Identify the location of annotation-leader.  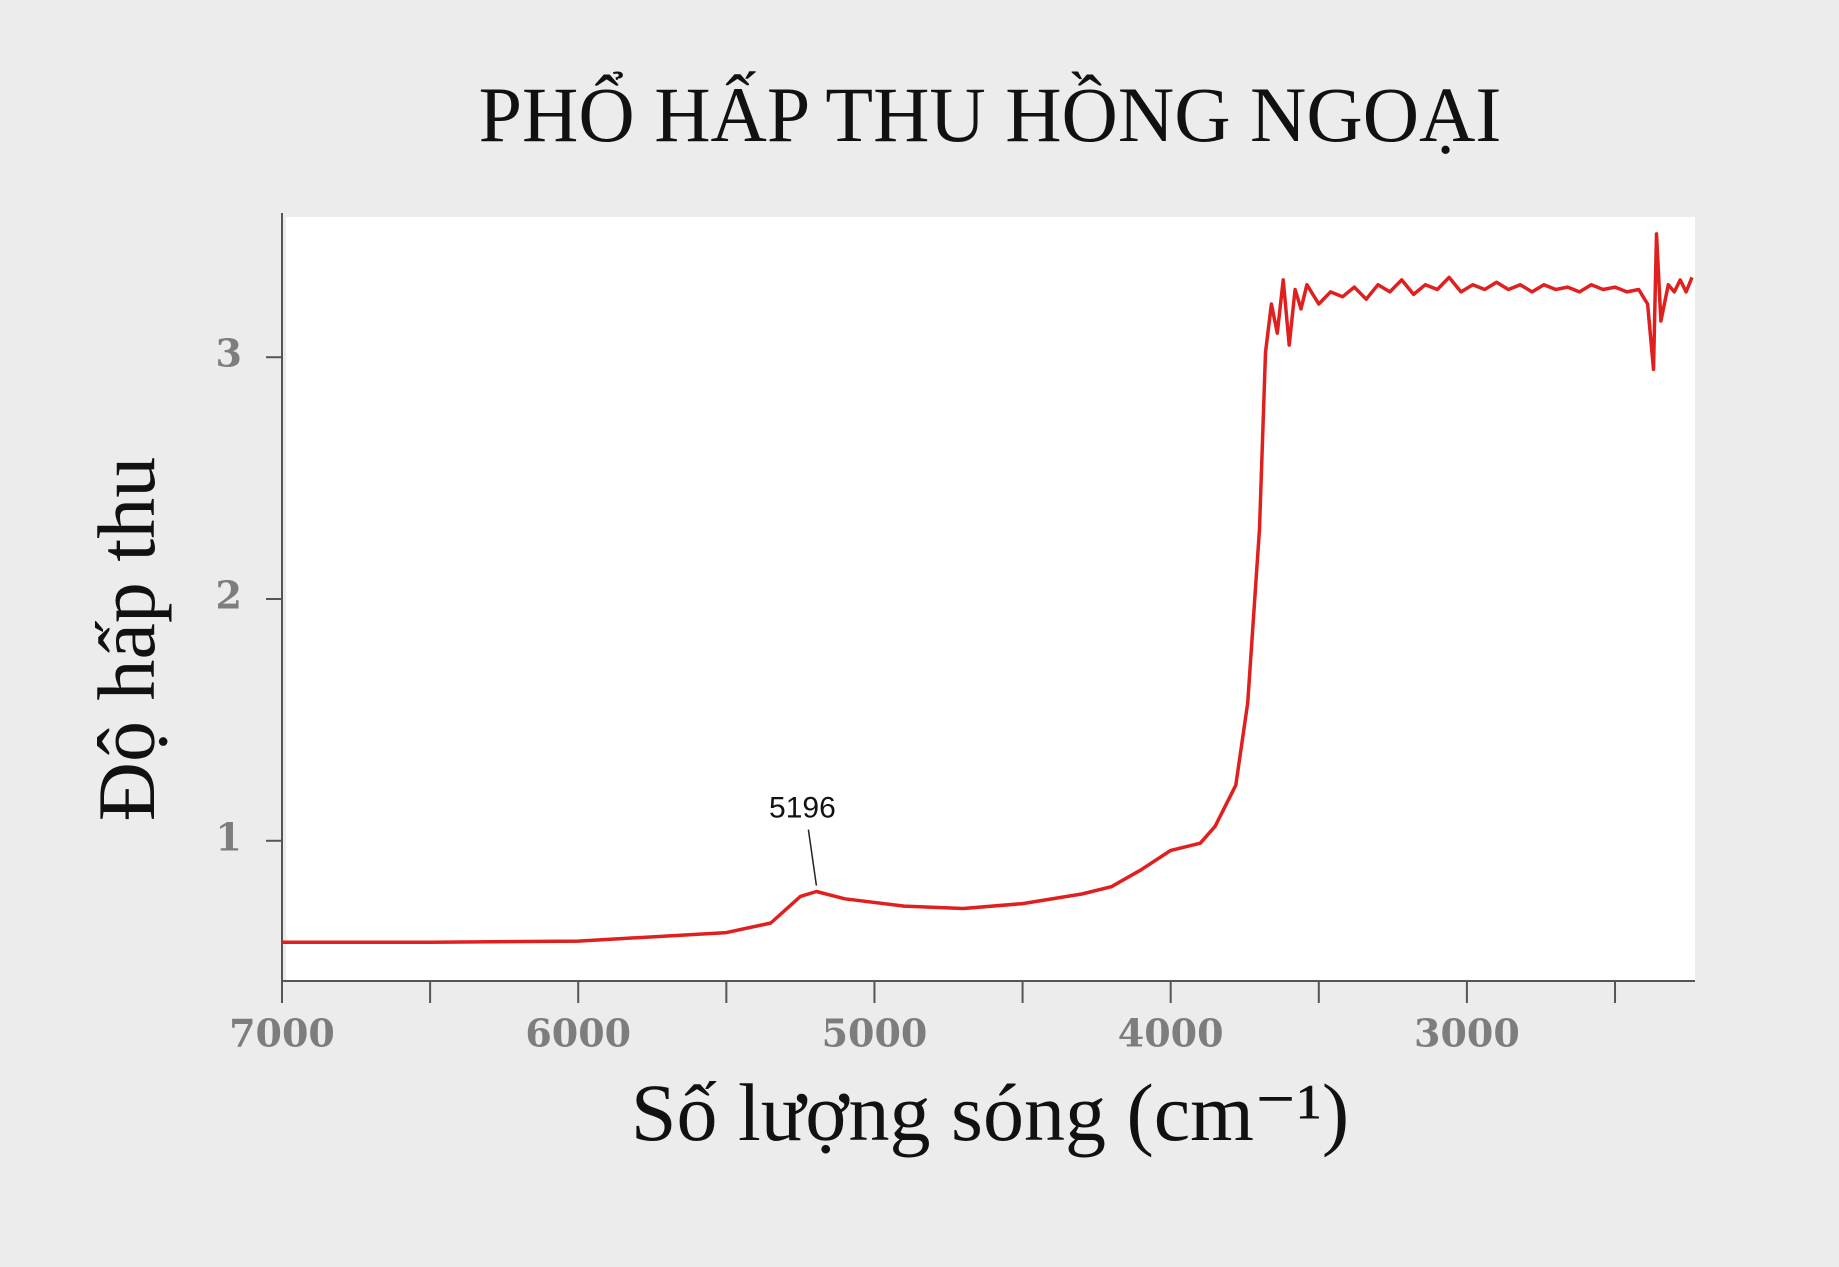
(812, 857).